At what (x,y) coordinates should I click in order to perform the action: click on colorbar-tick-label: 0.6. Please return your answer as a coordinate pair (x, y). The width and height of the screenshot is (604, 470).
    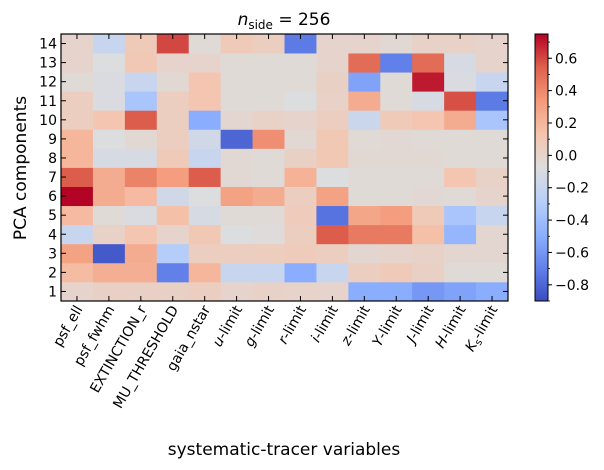
    Looking at the image, I should click on (566, 59).